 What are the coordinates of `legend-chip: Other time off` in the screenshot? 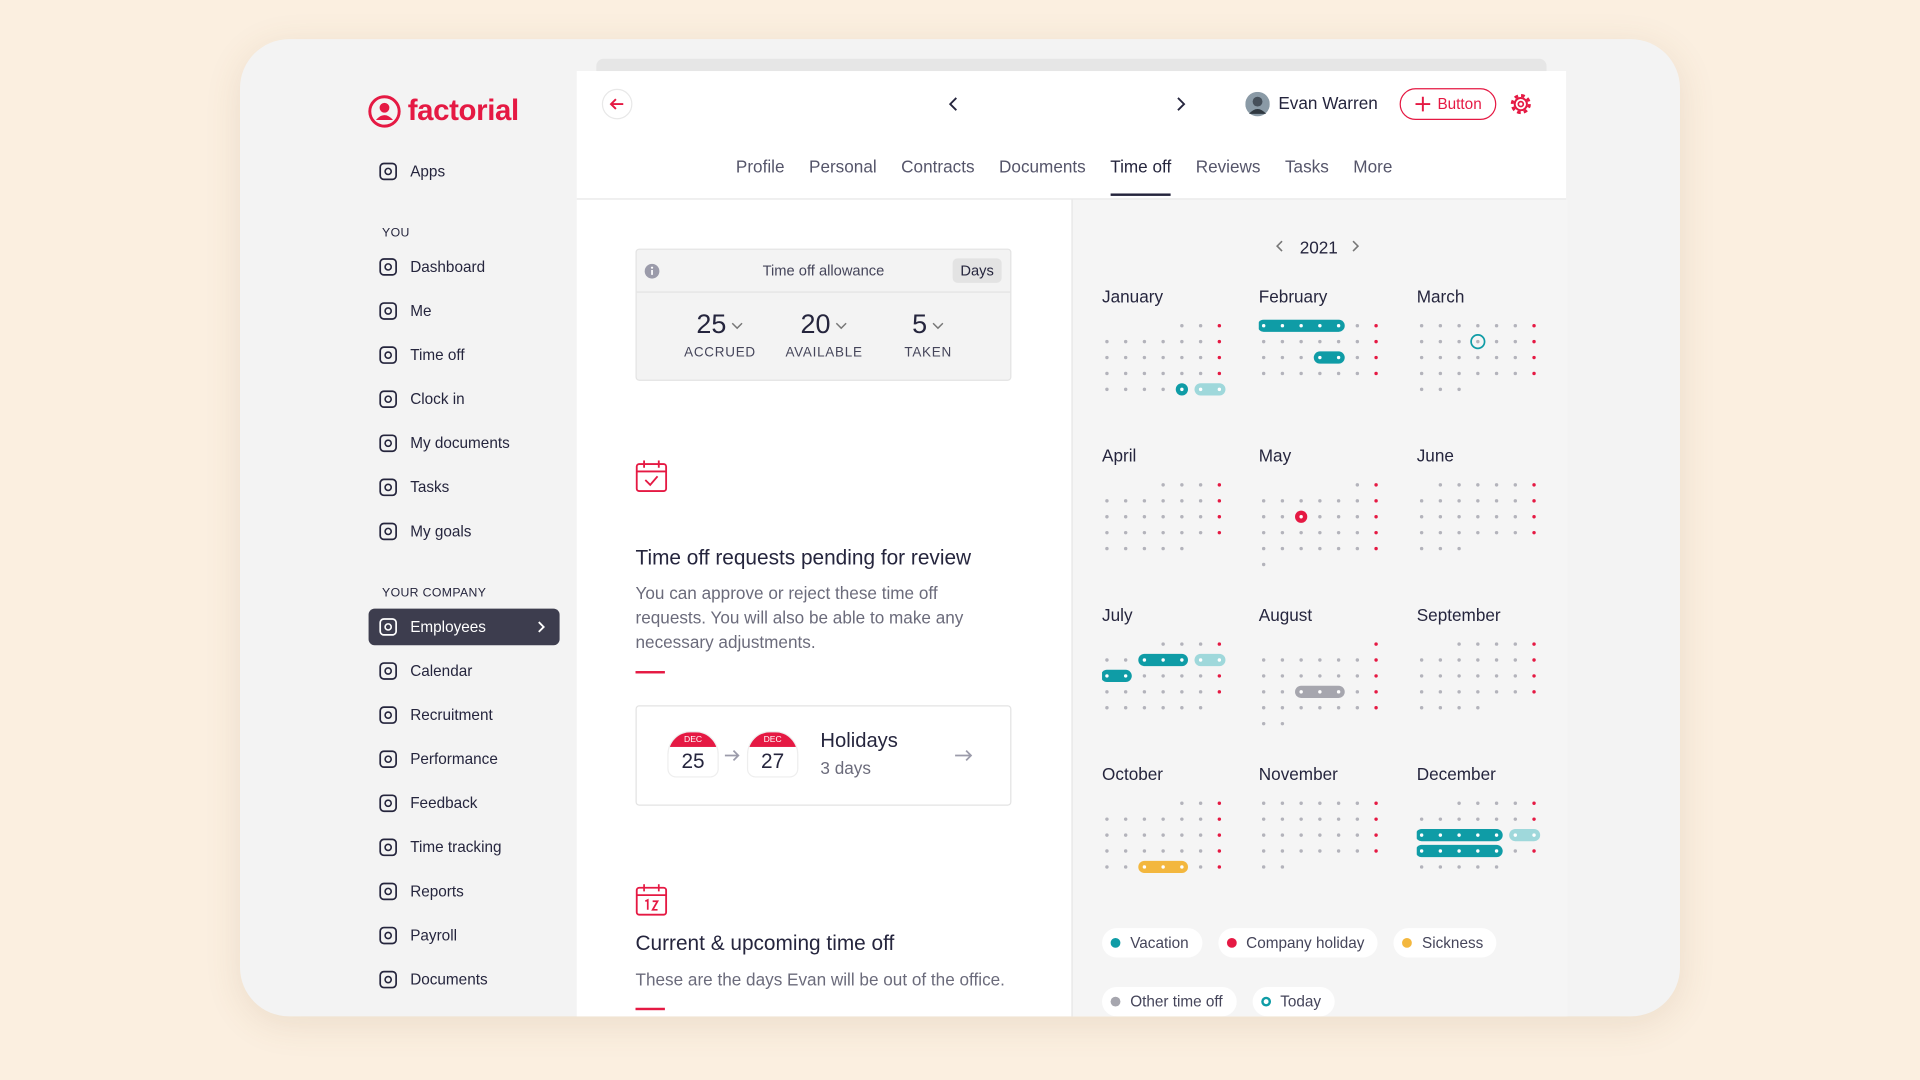 It's located at (1169, 1001).